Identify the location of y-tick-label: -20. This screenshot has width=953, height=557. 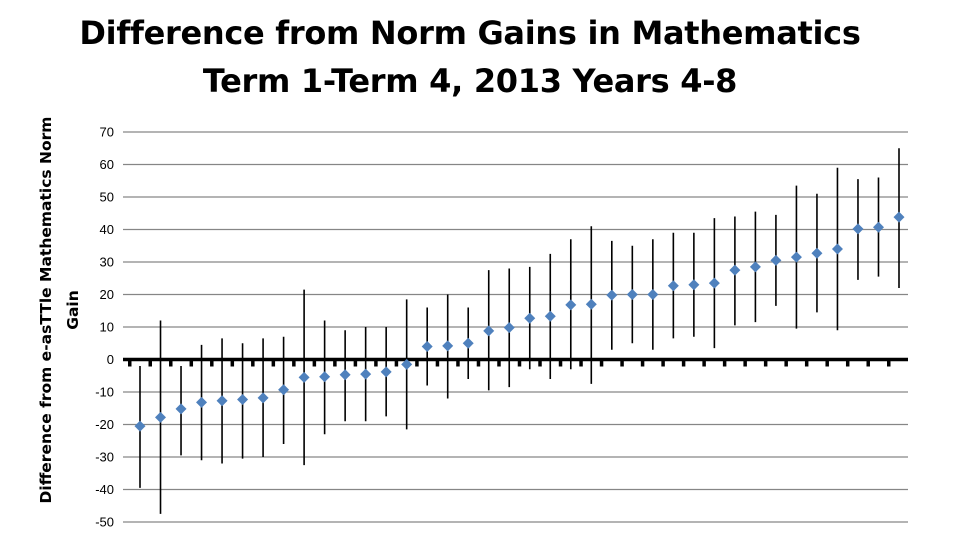
(104, 424).